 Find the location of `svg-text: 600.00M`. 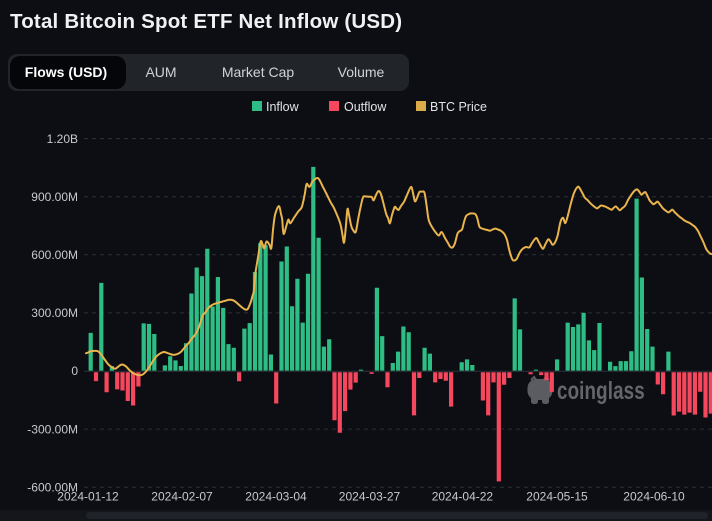

svg-text: 600.00M is located at coordinates (54, 255).